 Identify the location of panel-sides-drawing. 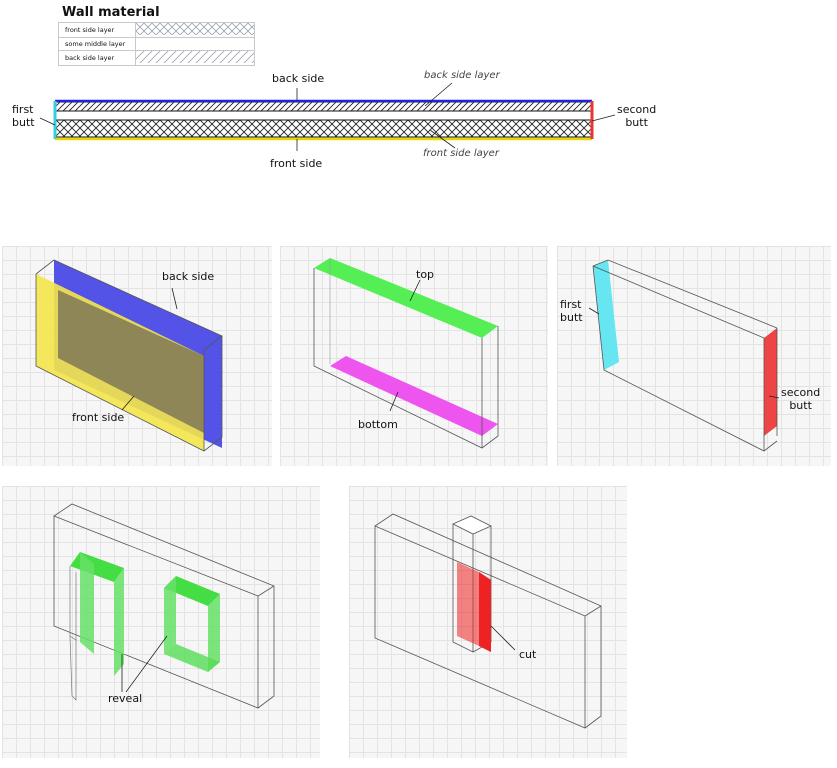
(129, 355).